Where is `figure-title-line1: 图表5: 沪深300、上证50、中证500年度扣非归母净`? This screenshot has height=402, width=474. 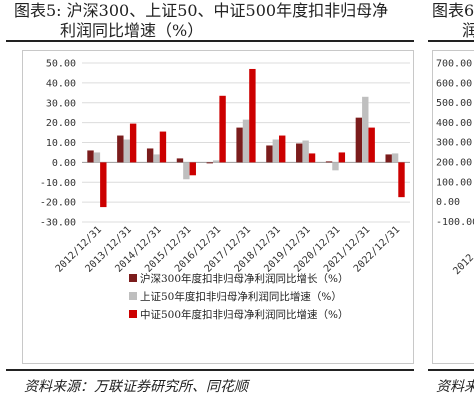
figure-title-line1: 图表5: 沪深300、上证50、中证500年度扣非归母净 is located at coordinates (201, 10).